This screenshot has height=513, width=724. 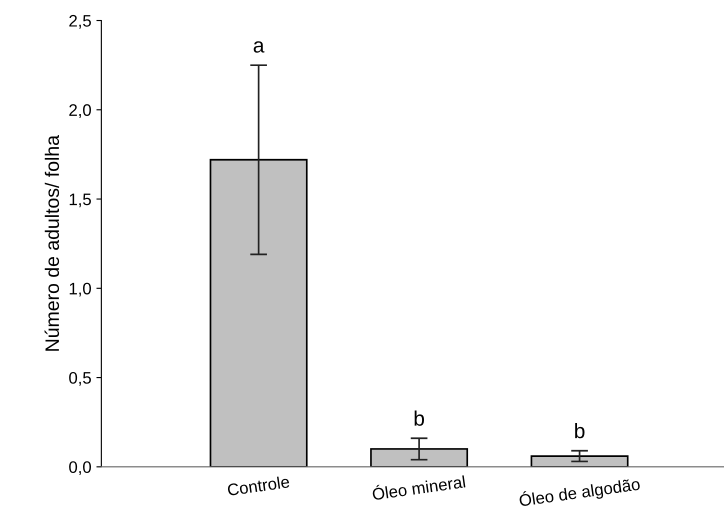 What do you see at coordinates (80, 379) in the screenshot?
I see `y-tick-label: 0,5` at bounding box center [80, 379].